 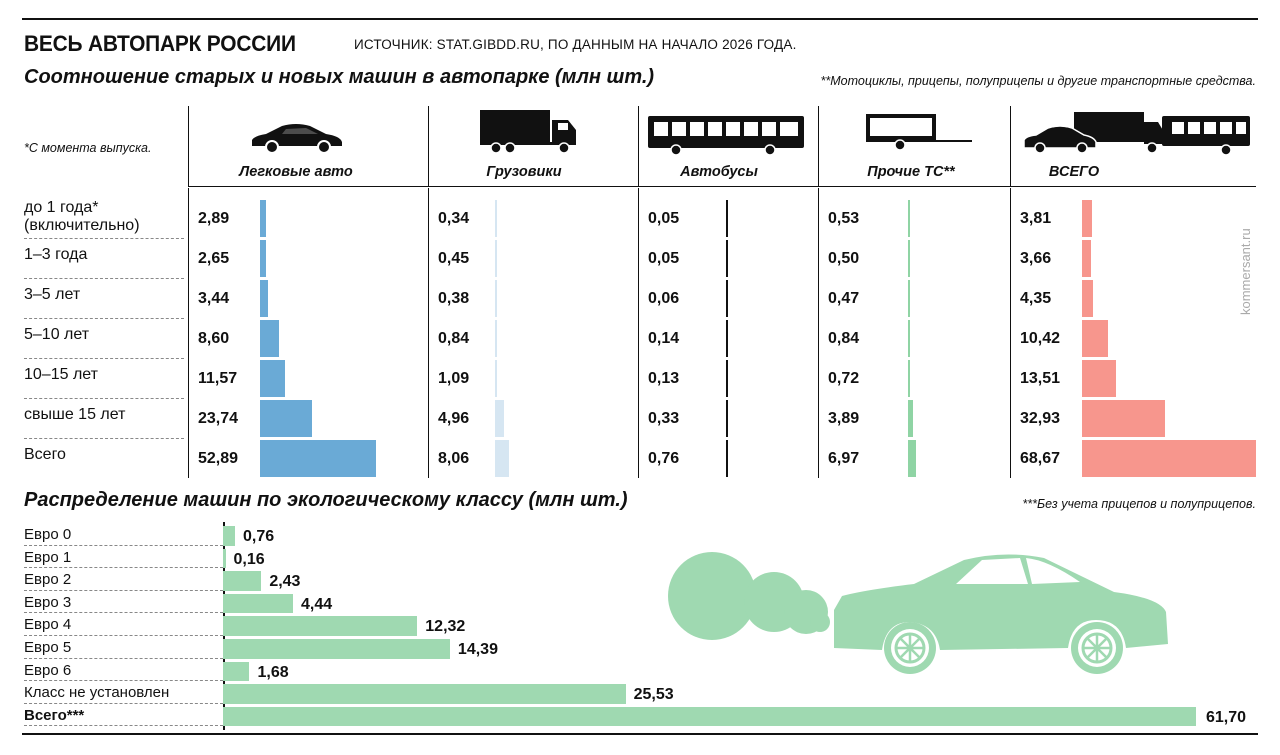 What do you see at coordinates (57, 334) in the screenshot?
I see `row-label: 5–10 лет` at bounding box center [57, 334].